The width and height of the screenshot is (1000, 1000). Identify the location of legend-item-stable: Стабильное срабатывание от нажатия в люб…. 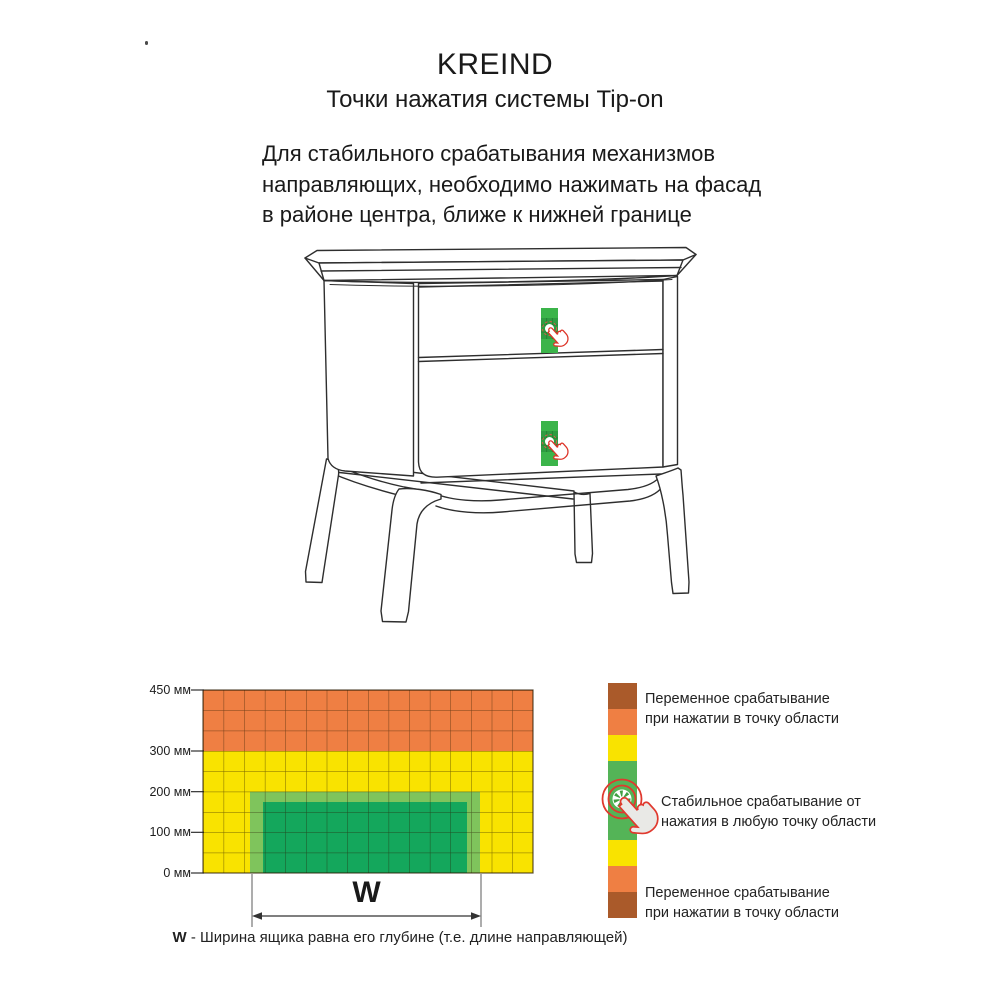
(768, 812).